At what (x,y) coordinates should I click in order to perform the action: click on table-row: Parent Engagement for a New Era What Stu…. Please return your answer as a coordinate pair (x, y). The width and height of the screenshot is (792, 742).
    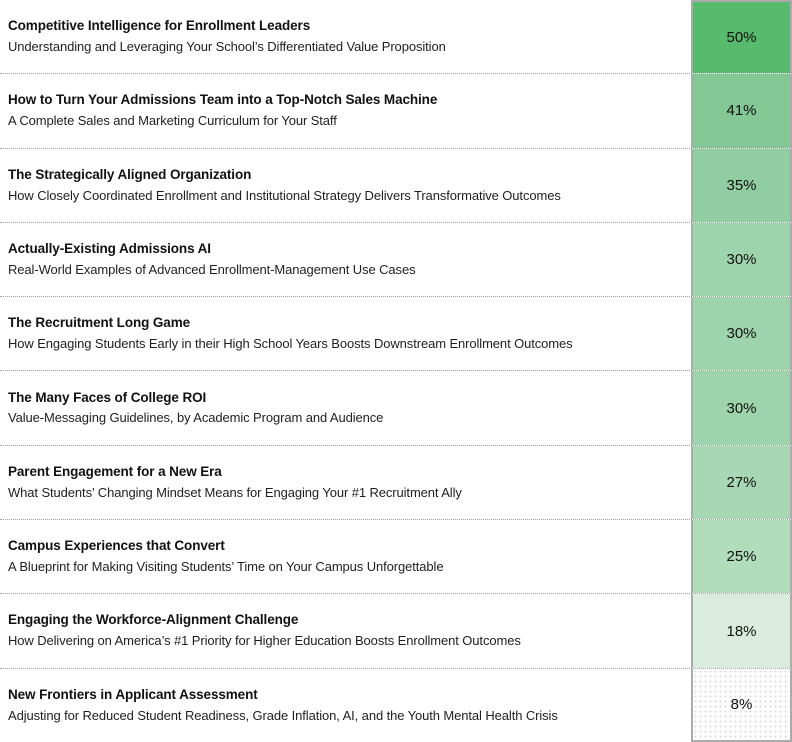
    Looking at the image, I should click on (396, 483).